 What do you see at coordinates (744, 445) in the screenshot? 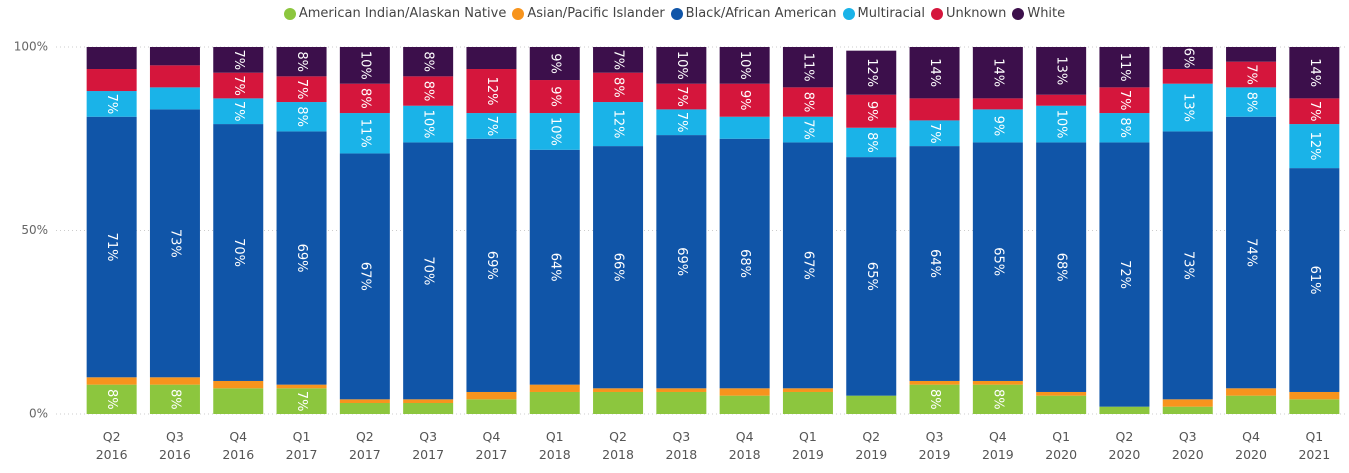
I see `x-tick-label: Q4 2018` at bounding box center [744, 445].